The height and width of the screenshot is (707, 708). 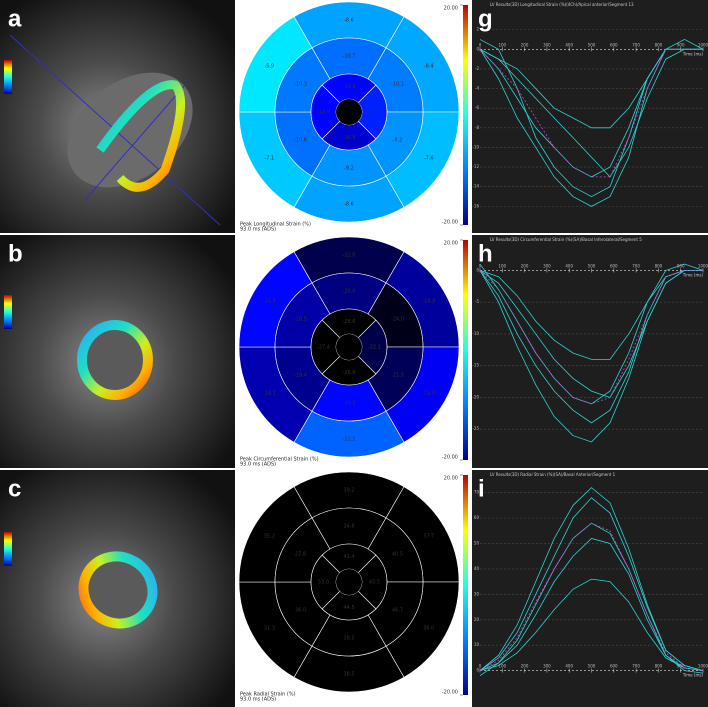 I want to click on y-tick-label: -20, so click(x=475, y=396).